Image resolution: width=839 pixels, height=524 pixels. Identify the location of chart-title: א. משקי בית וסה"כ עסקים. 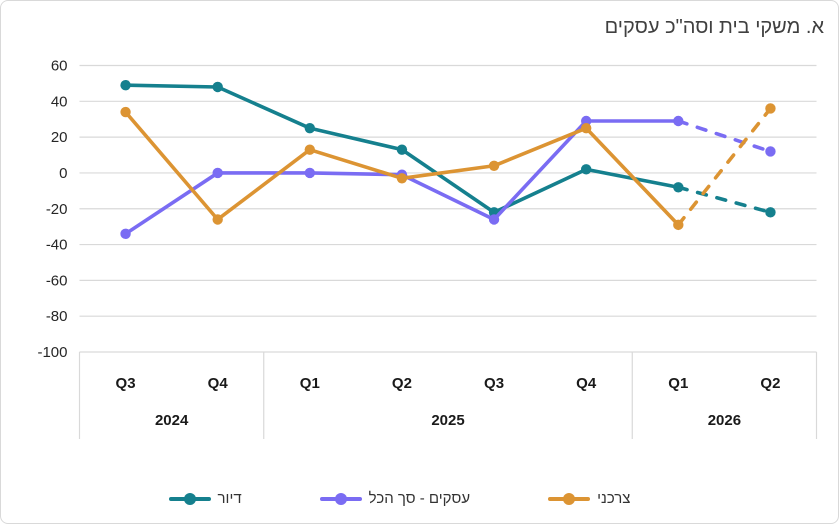
(714, 27).